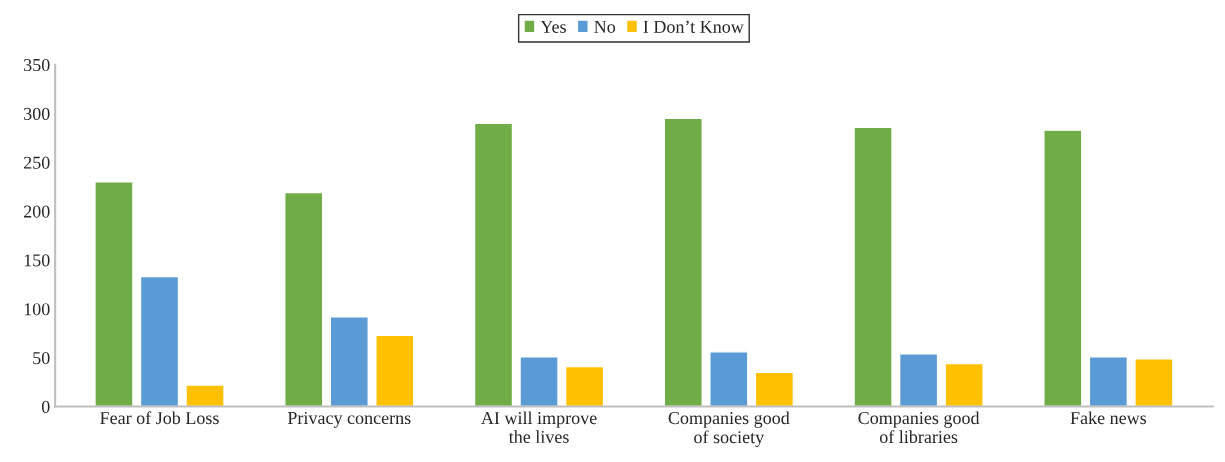 The width and height of the screenshot is (1225, 462). Describe the element at coordinates (41, 358) in the screenshot. I see `y-tick-label: 50` at that location.